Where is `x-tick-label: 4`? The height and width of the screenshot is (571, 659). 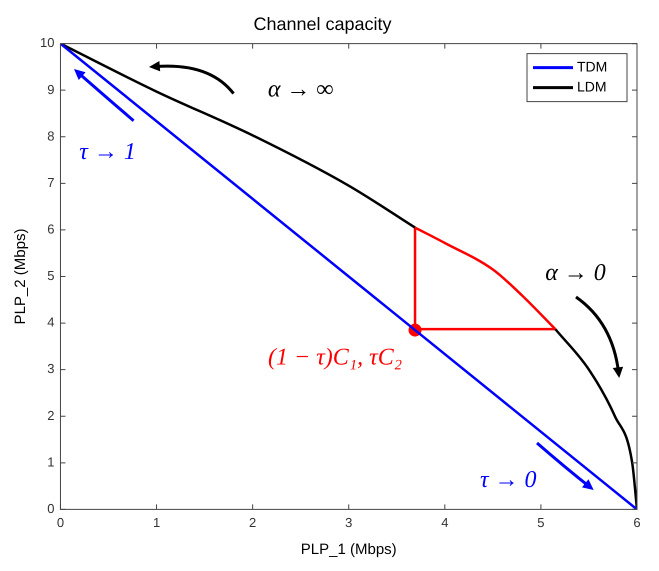 x-tick-label: 4 is located at coordinates (444, 522).